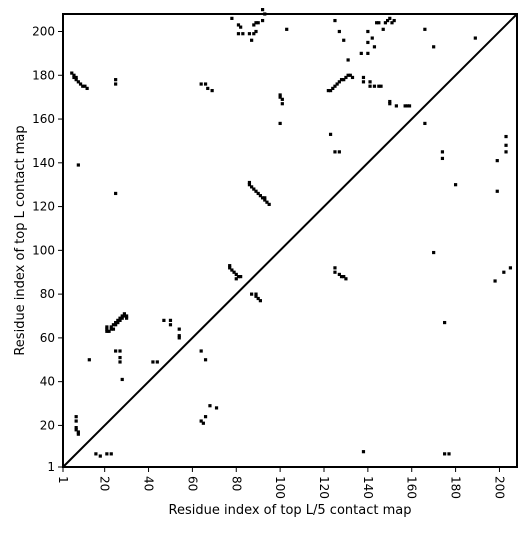  What do you see at coordinates (47, 425) in the screenshot?
I see `y-tick-label: 20` at bounding box center [47, 425].